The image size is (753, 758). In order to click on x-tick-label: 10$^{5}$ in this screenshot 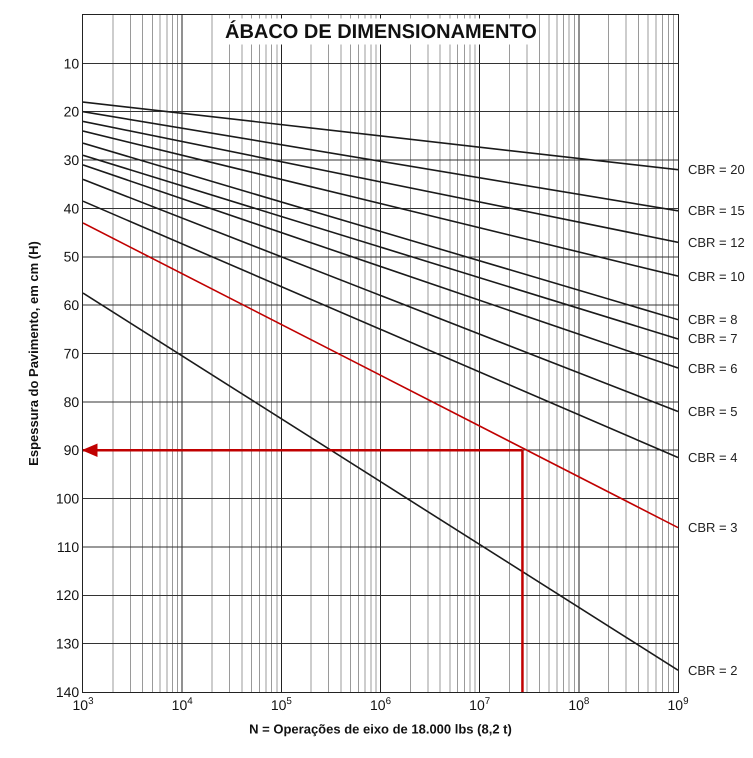, I will do `click(281, 704)`.